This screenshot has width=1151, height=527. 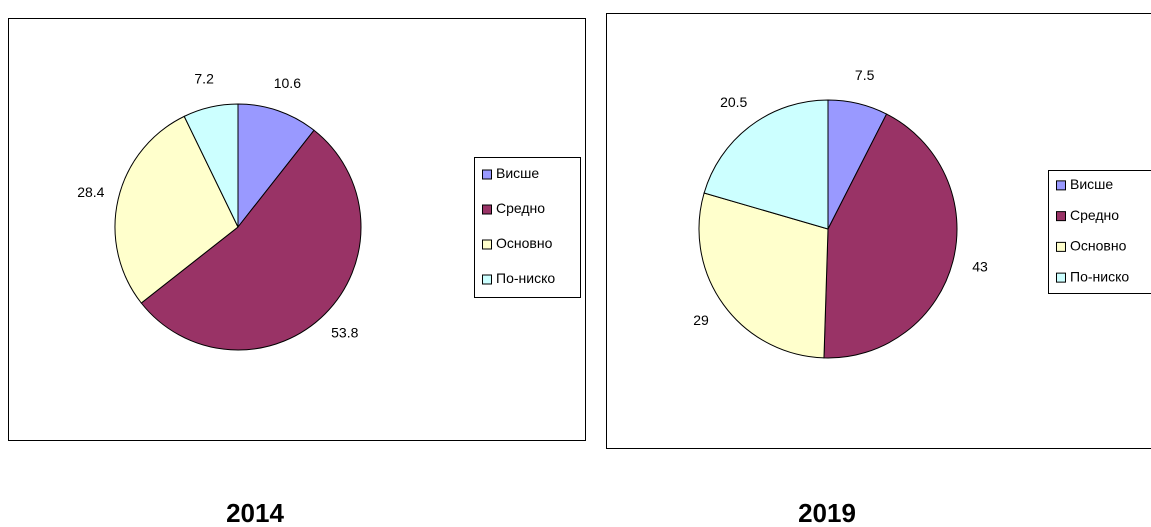 What do you see at coordinates (527, 227) in the screenshot?
I see `legend-box` at bounding box center [527, 227].